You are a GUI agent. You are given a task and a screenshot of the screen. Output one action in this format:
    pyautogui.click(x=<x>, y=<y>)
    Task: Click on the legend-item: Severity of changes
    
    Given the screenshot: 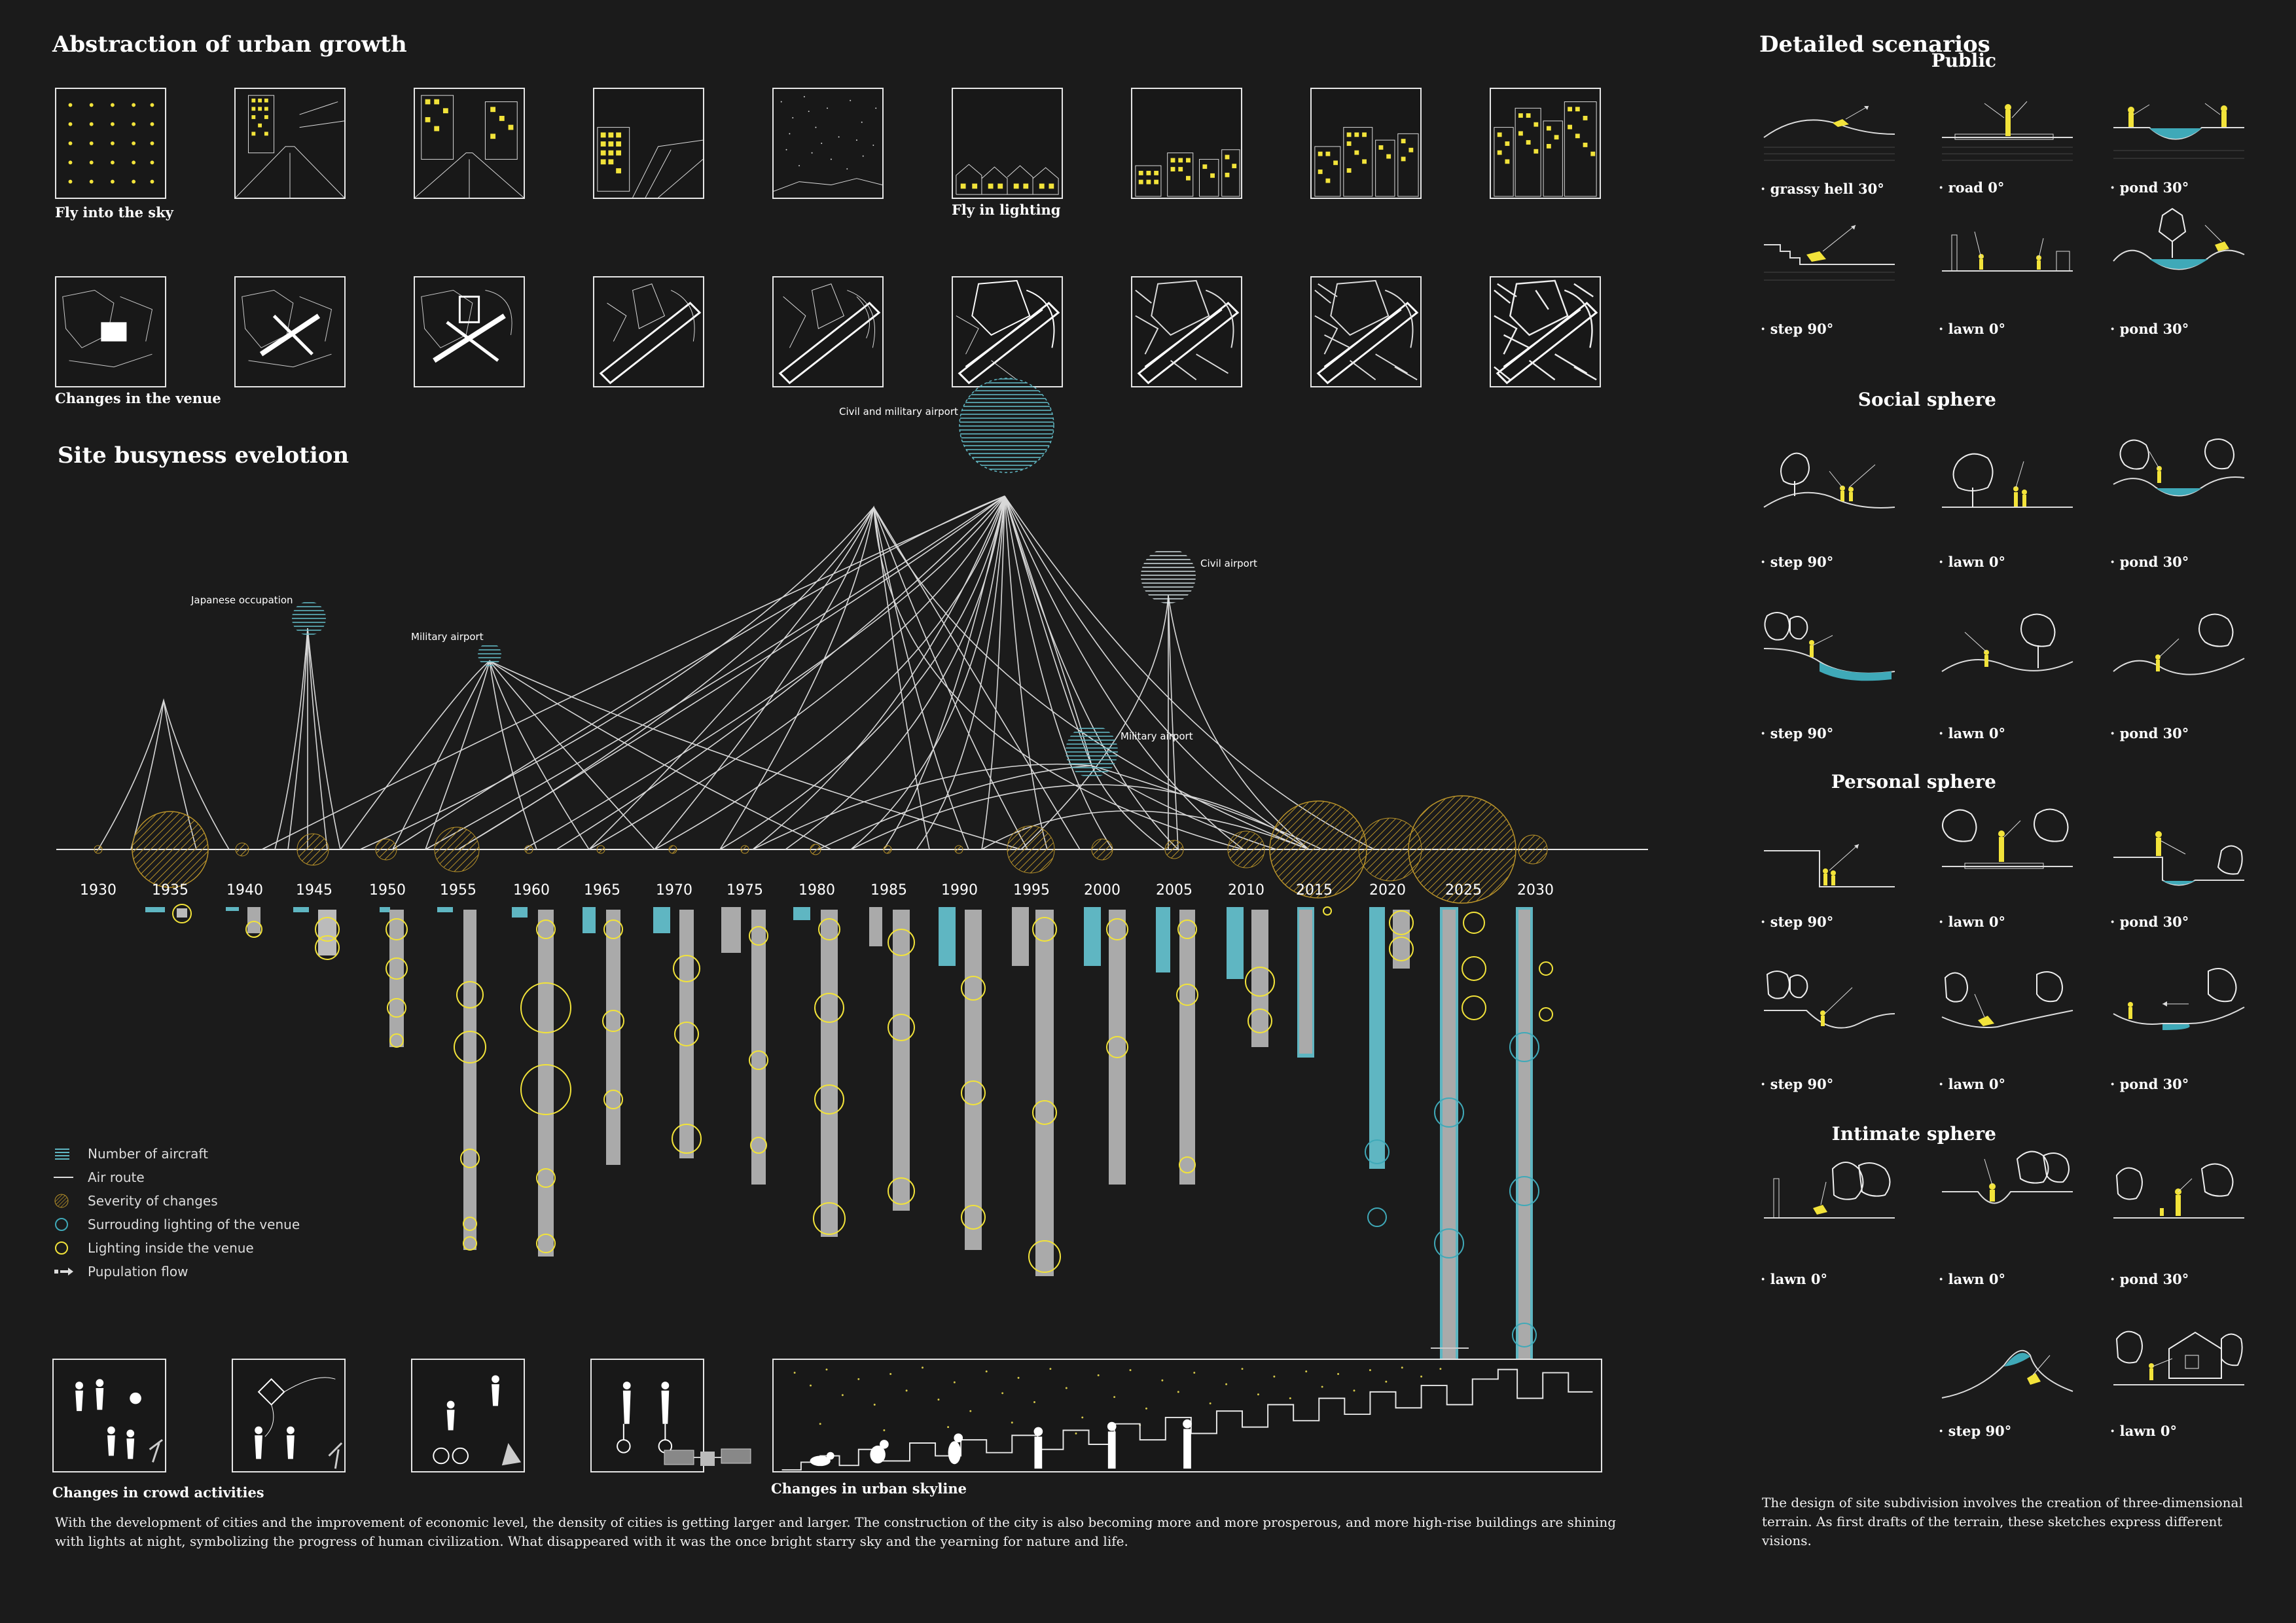 What is the action you would take?
    pyautogui.click(x=135, y=1201)
    